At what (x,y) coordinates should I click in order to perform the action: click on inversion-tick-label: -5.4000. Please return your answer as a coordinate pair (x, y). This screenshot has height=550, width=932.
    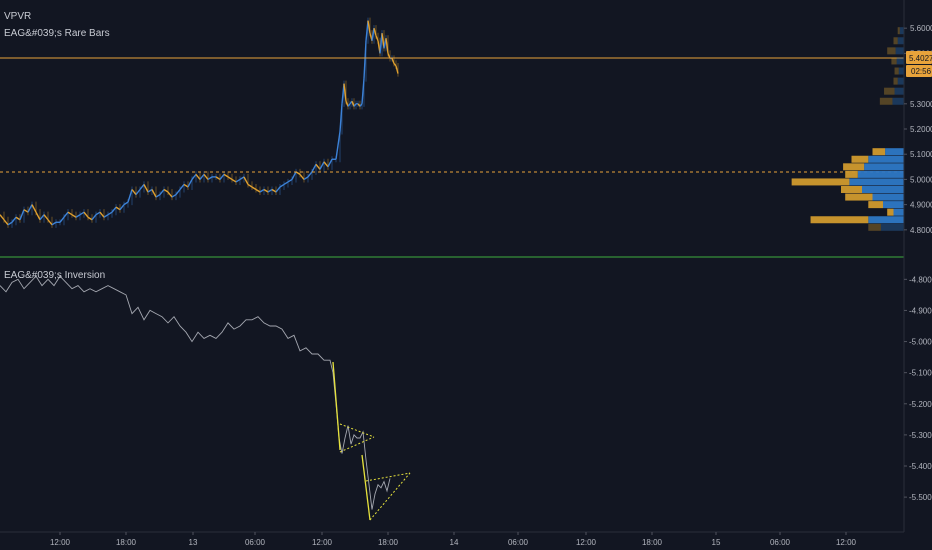
    Looking at the image, I should click on (920, 466).